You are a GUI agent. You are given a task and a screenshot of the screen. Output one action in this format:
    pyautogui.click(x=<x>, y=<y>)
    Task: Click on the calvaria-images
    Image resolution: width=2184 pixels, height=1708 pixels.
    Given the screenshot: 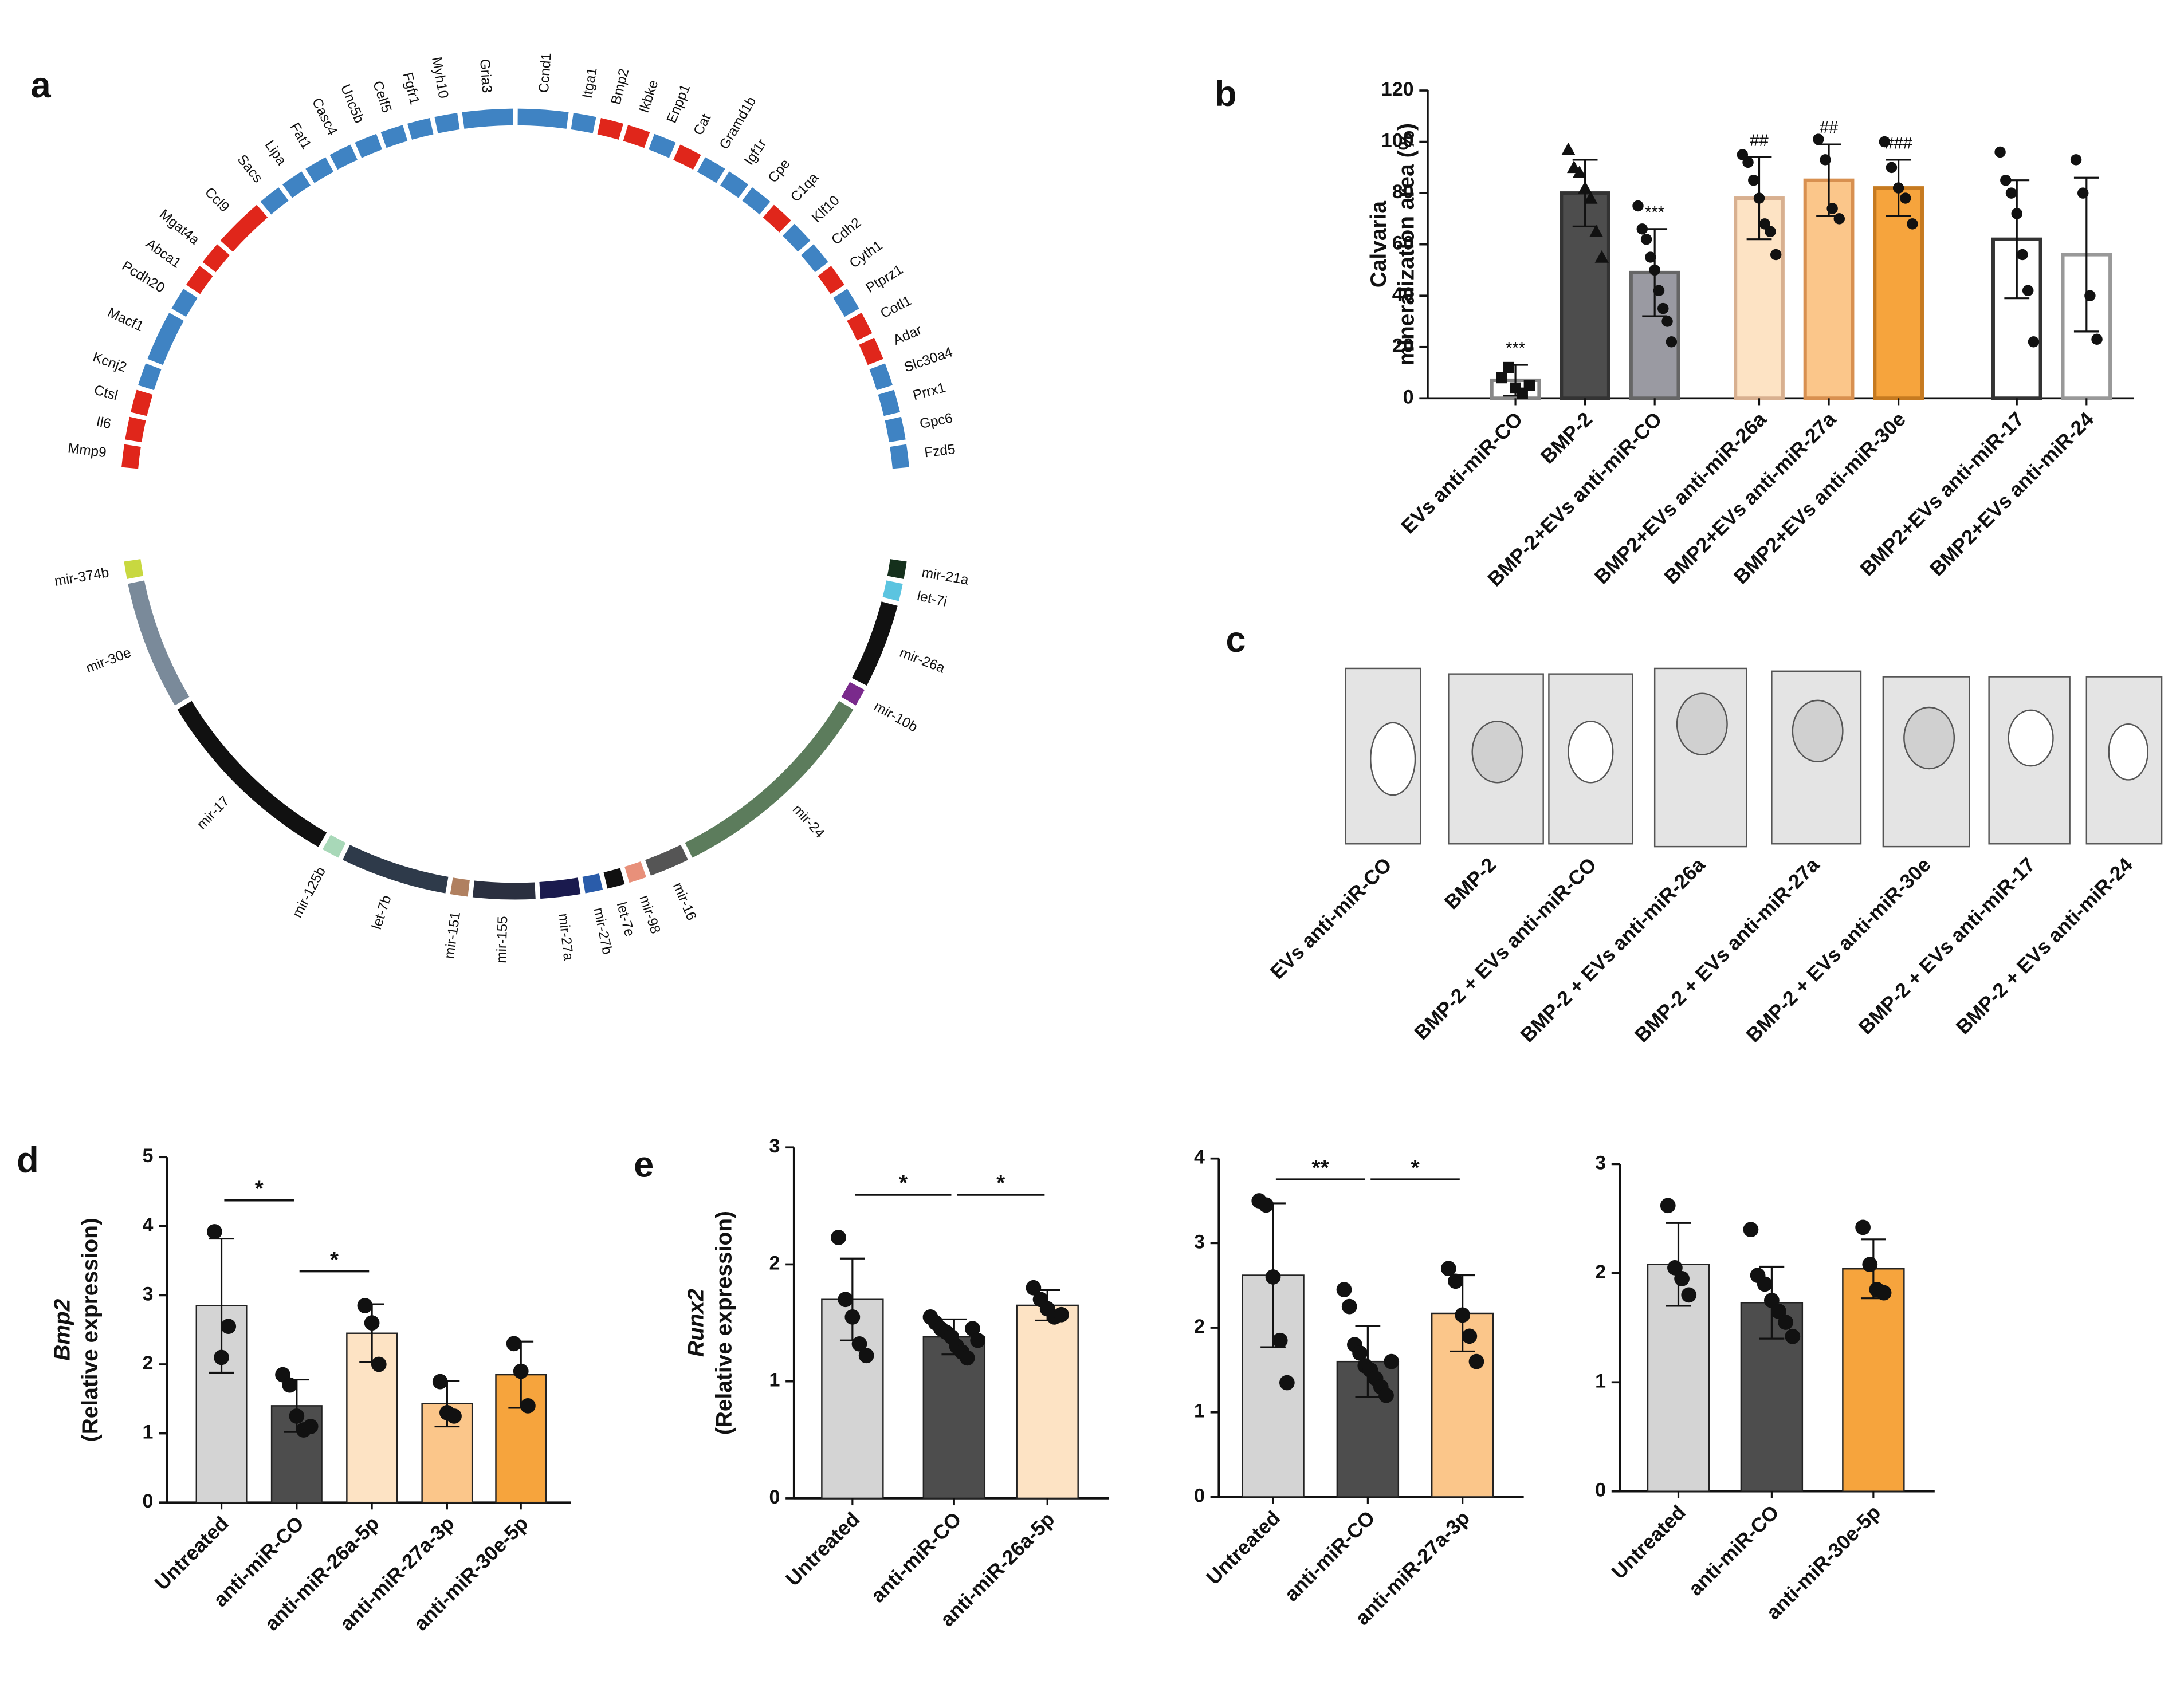 What is the action you would take?
    pyautogui.click(x=1754, y=758)
    